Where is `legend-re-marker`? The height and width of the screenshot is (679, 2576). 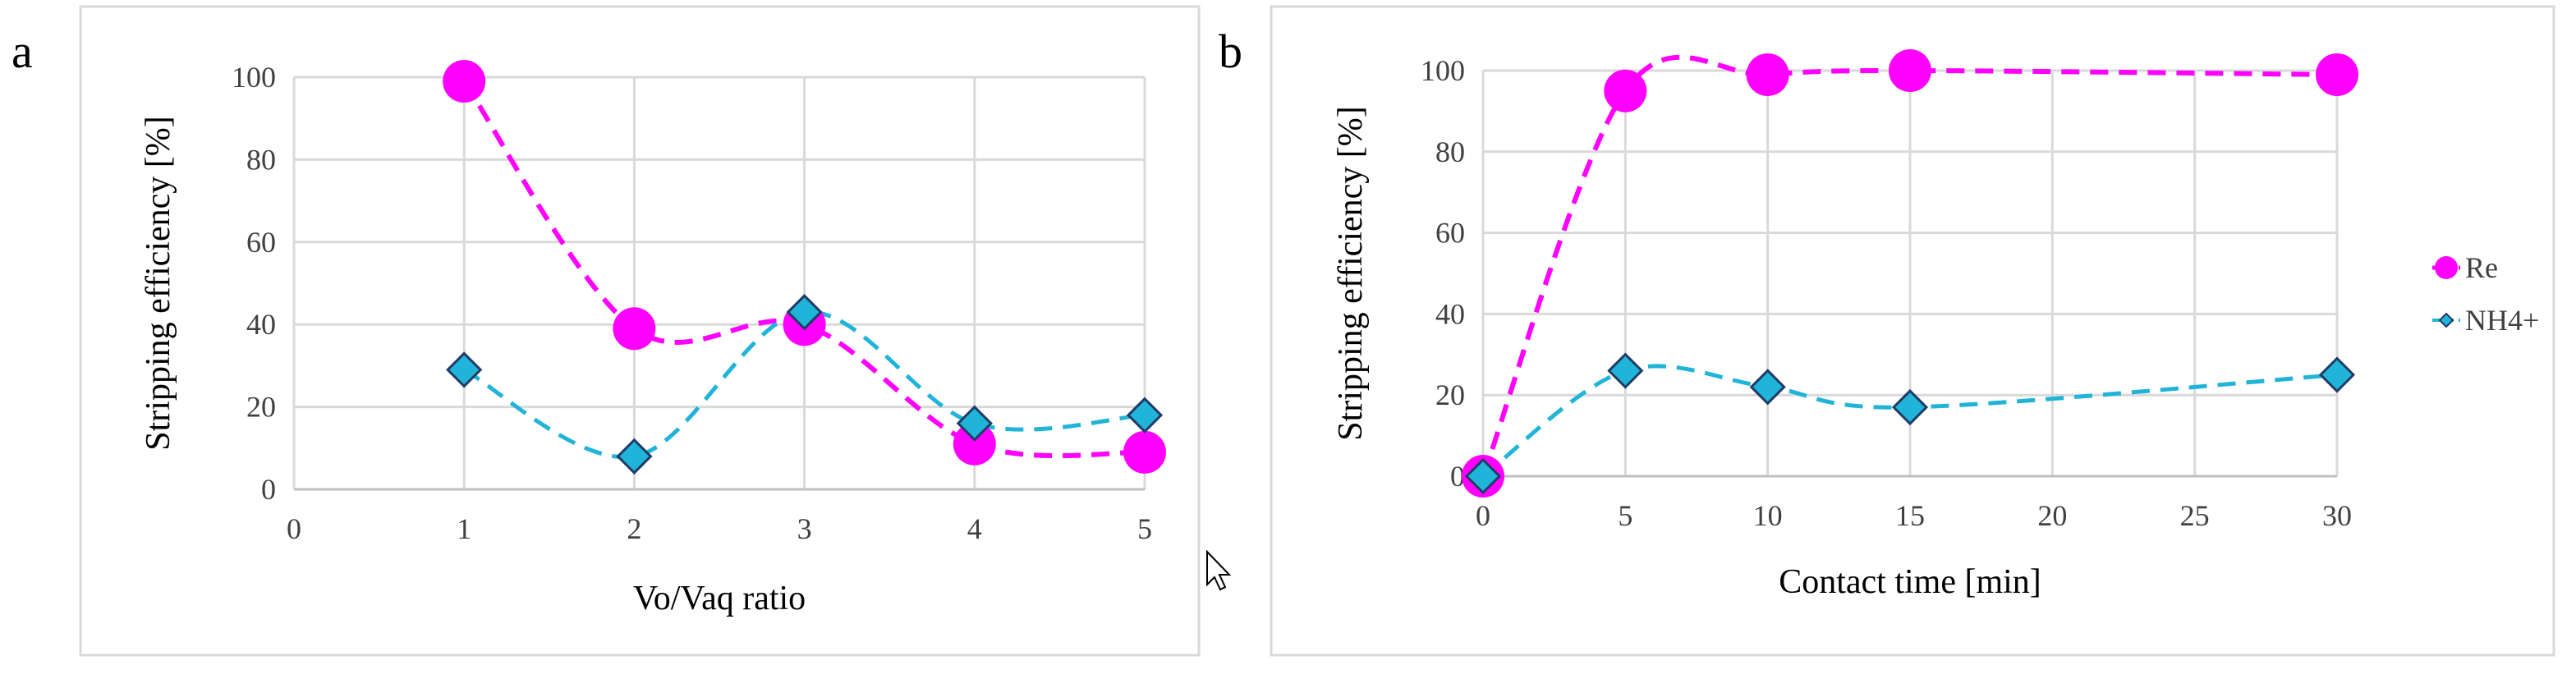
legend-re-marker is located at coordinates (2446, 267).